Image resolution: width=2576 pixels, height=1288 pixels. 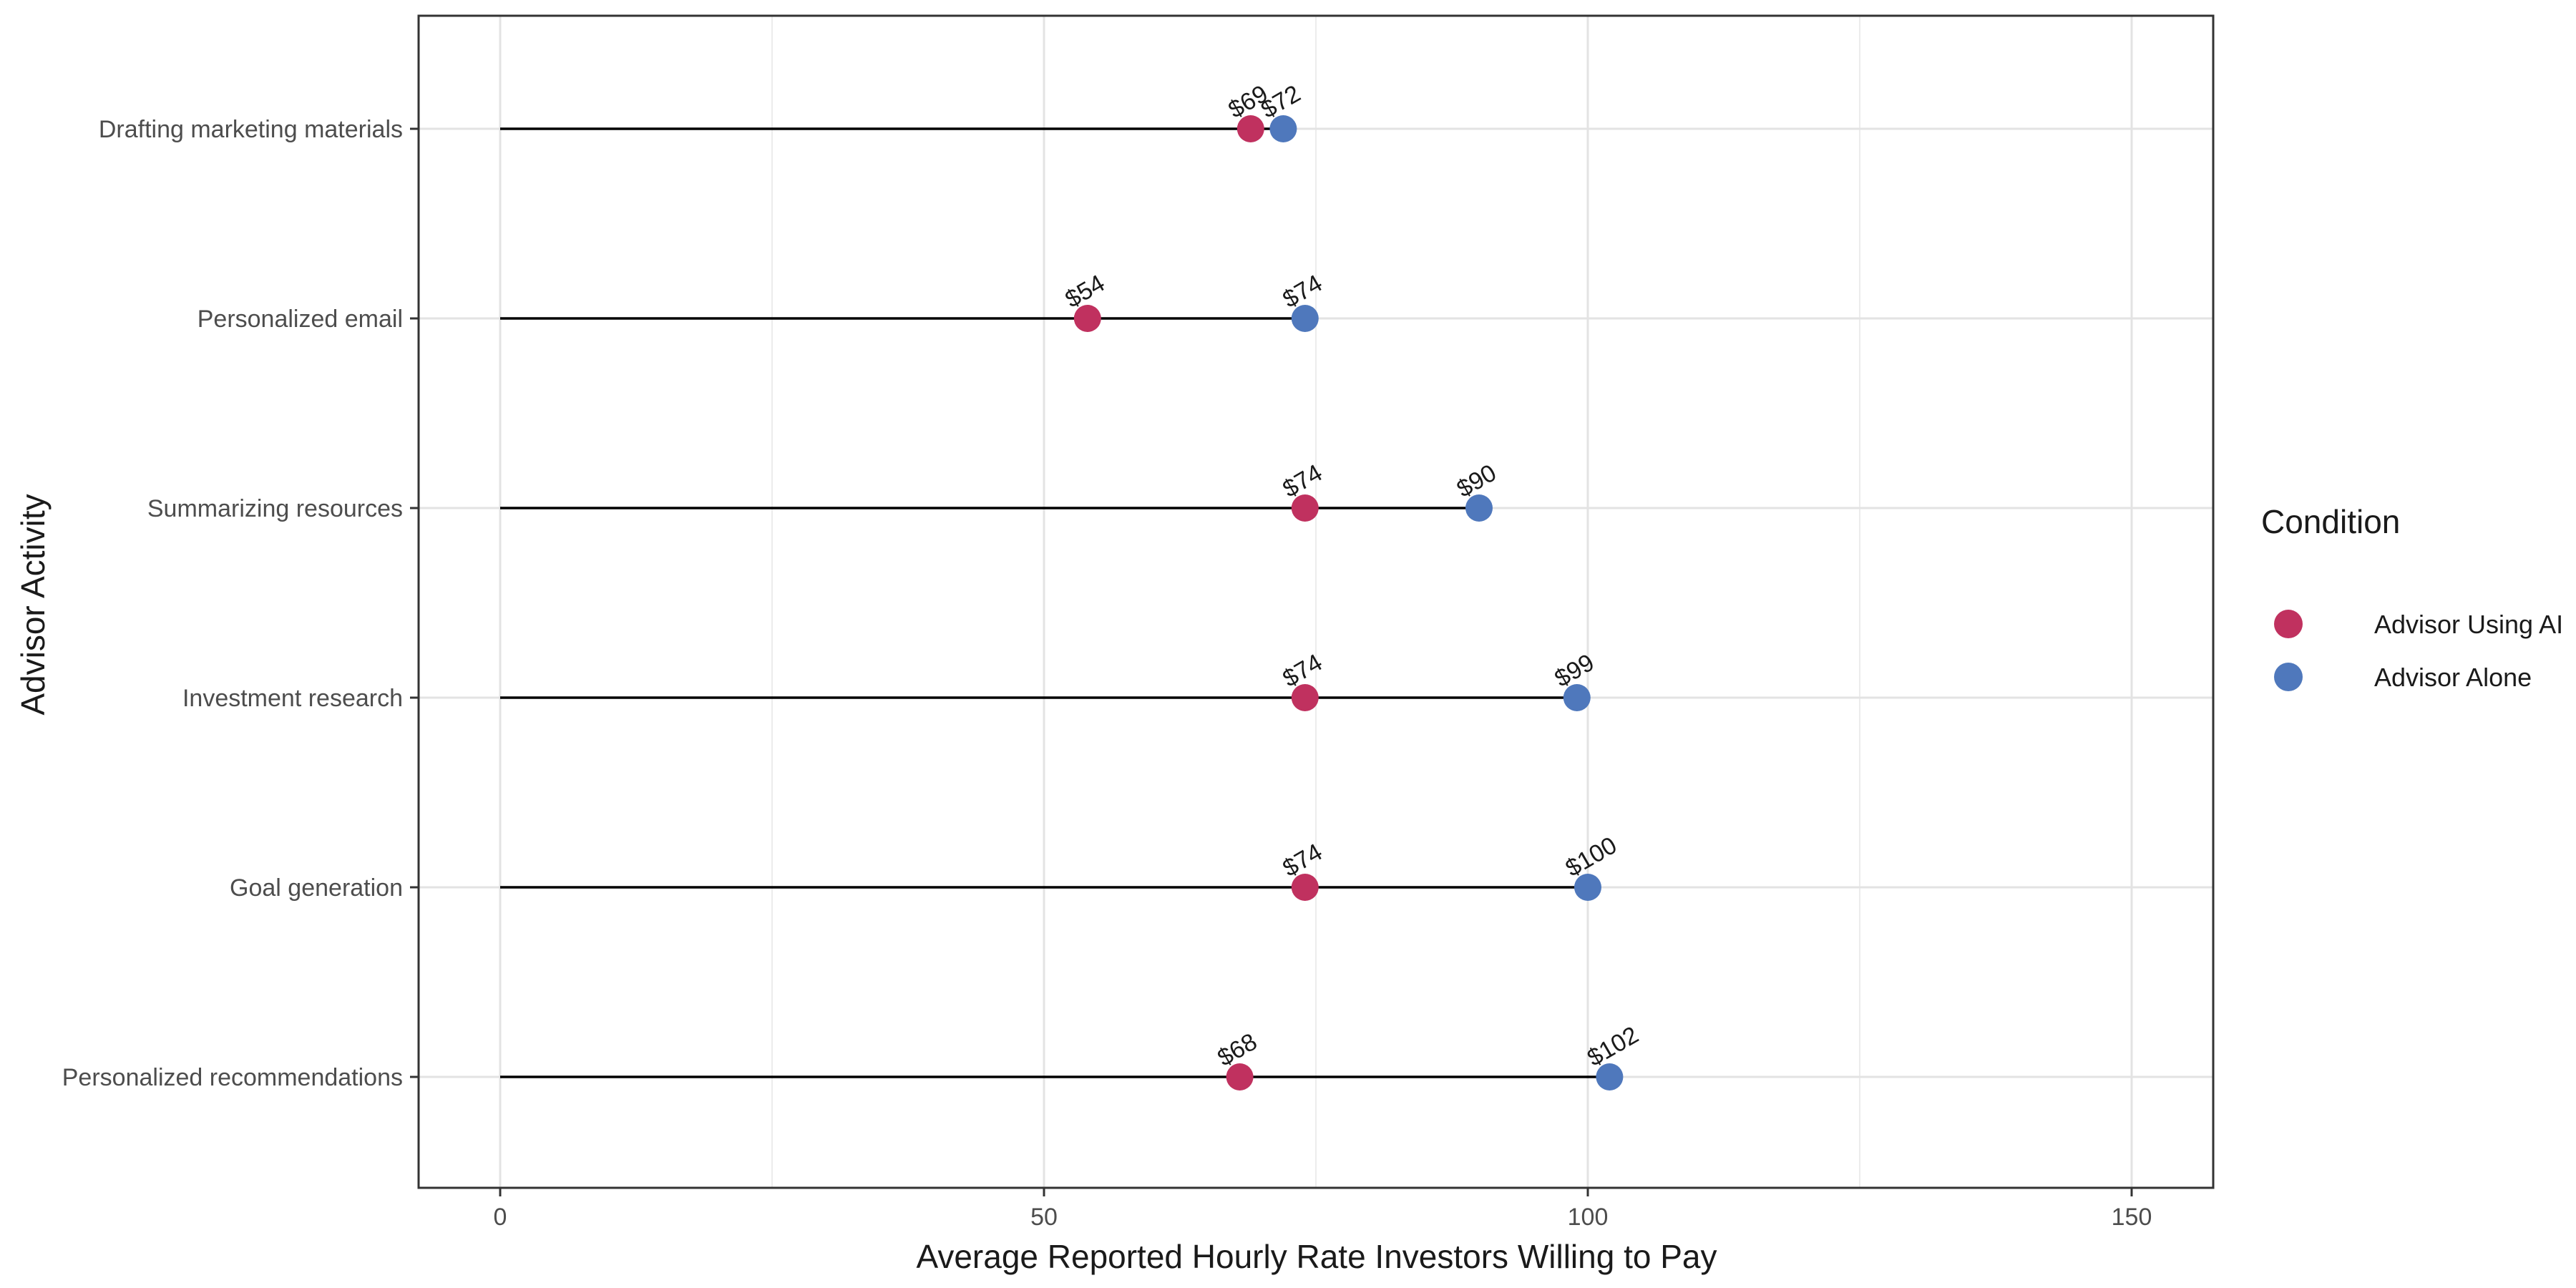 I want to click on x-tick-label: 0, so click(x=500, y=1217).